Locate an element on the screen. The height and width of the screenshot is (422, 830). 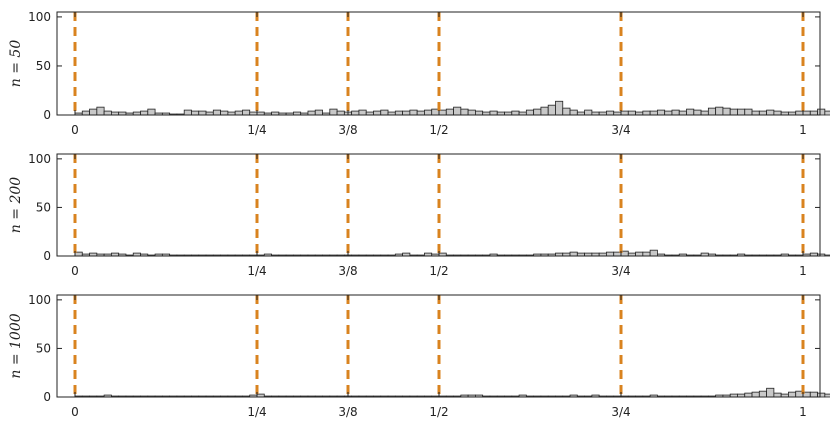
x-tick-label: 3/4 is located at coordinates (620, 271).